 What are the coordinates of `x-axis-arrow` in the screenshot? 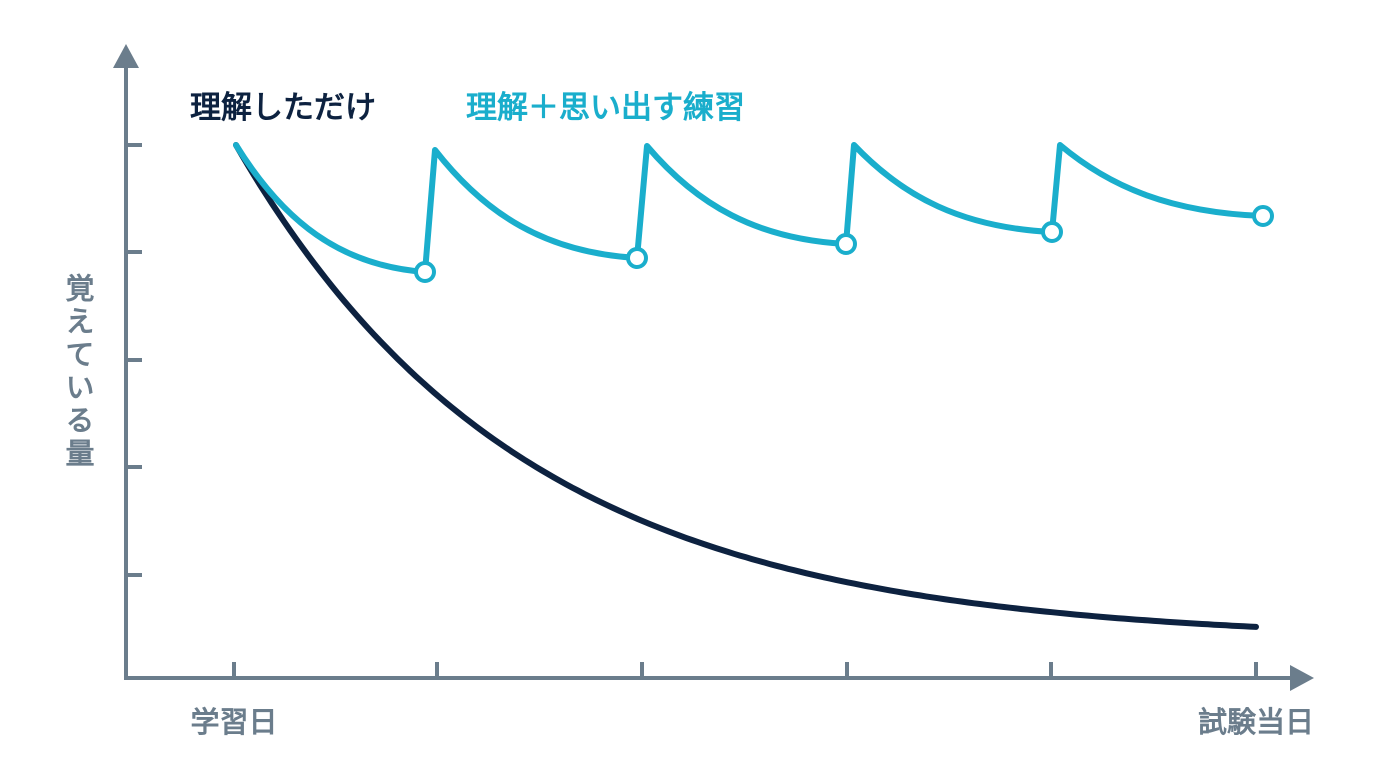 It's located at (1302, 678).